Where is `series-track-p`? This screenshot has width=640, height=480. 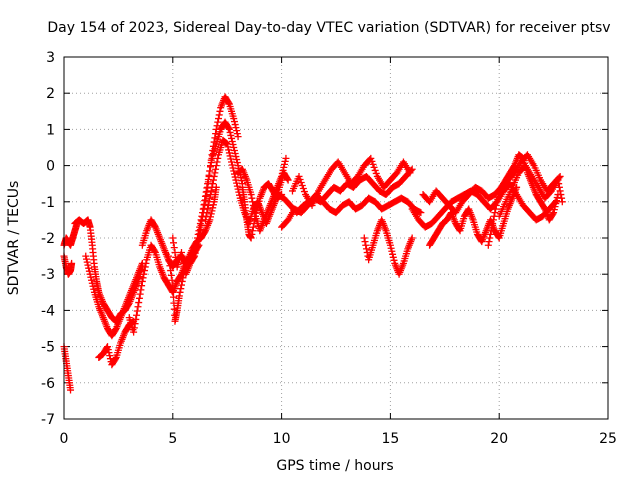 series-track-p is located at coordinates (349, 204).